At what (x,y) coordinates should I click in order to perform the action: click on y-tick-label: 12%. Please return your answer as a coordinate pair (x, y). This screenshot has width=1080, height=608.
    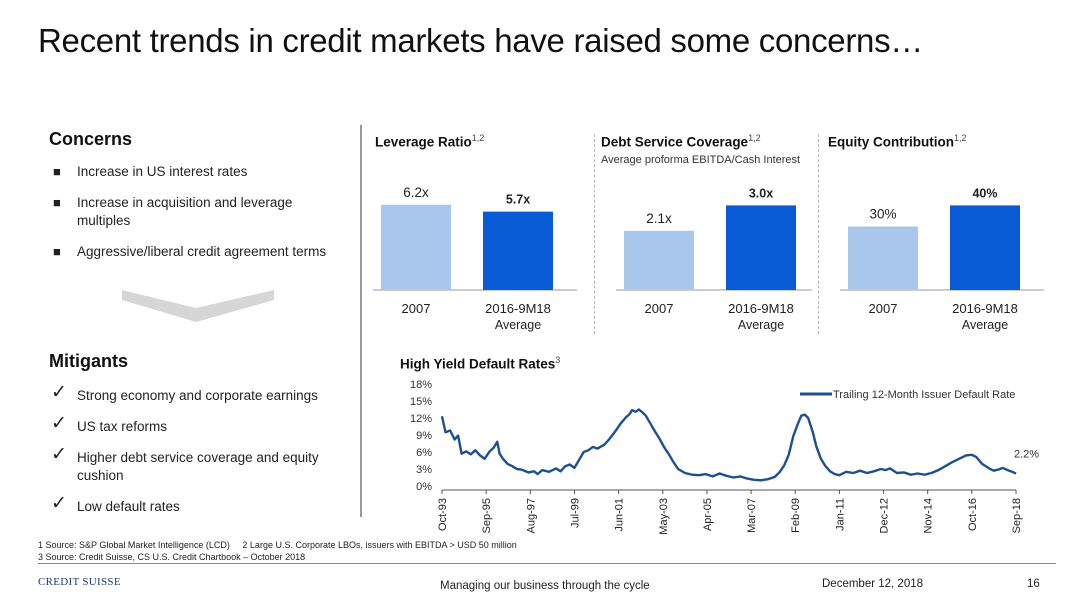
    Looking at the image, I should click on (421, 419).